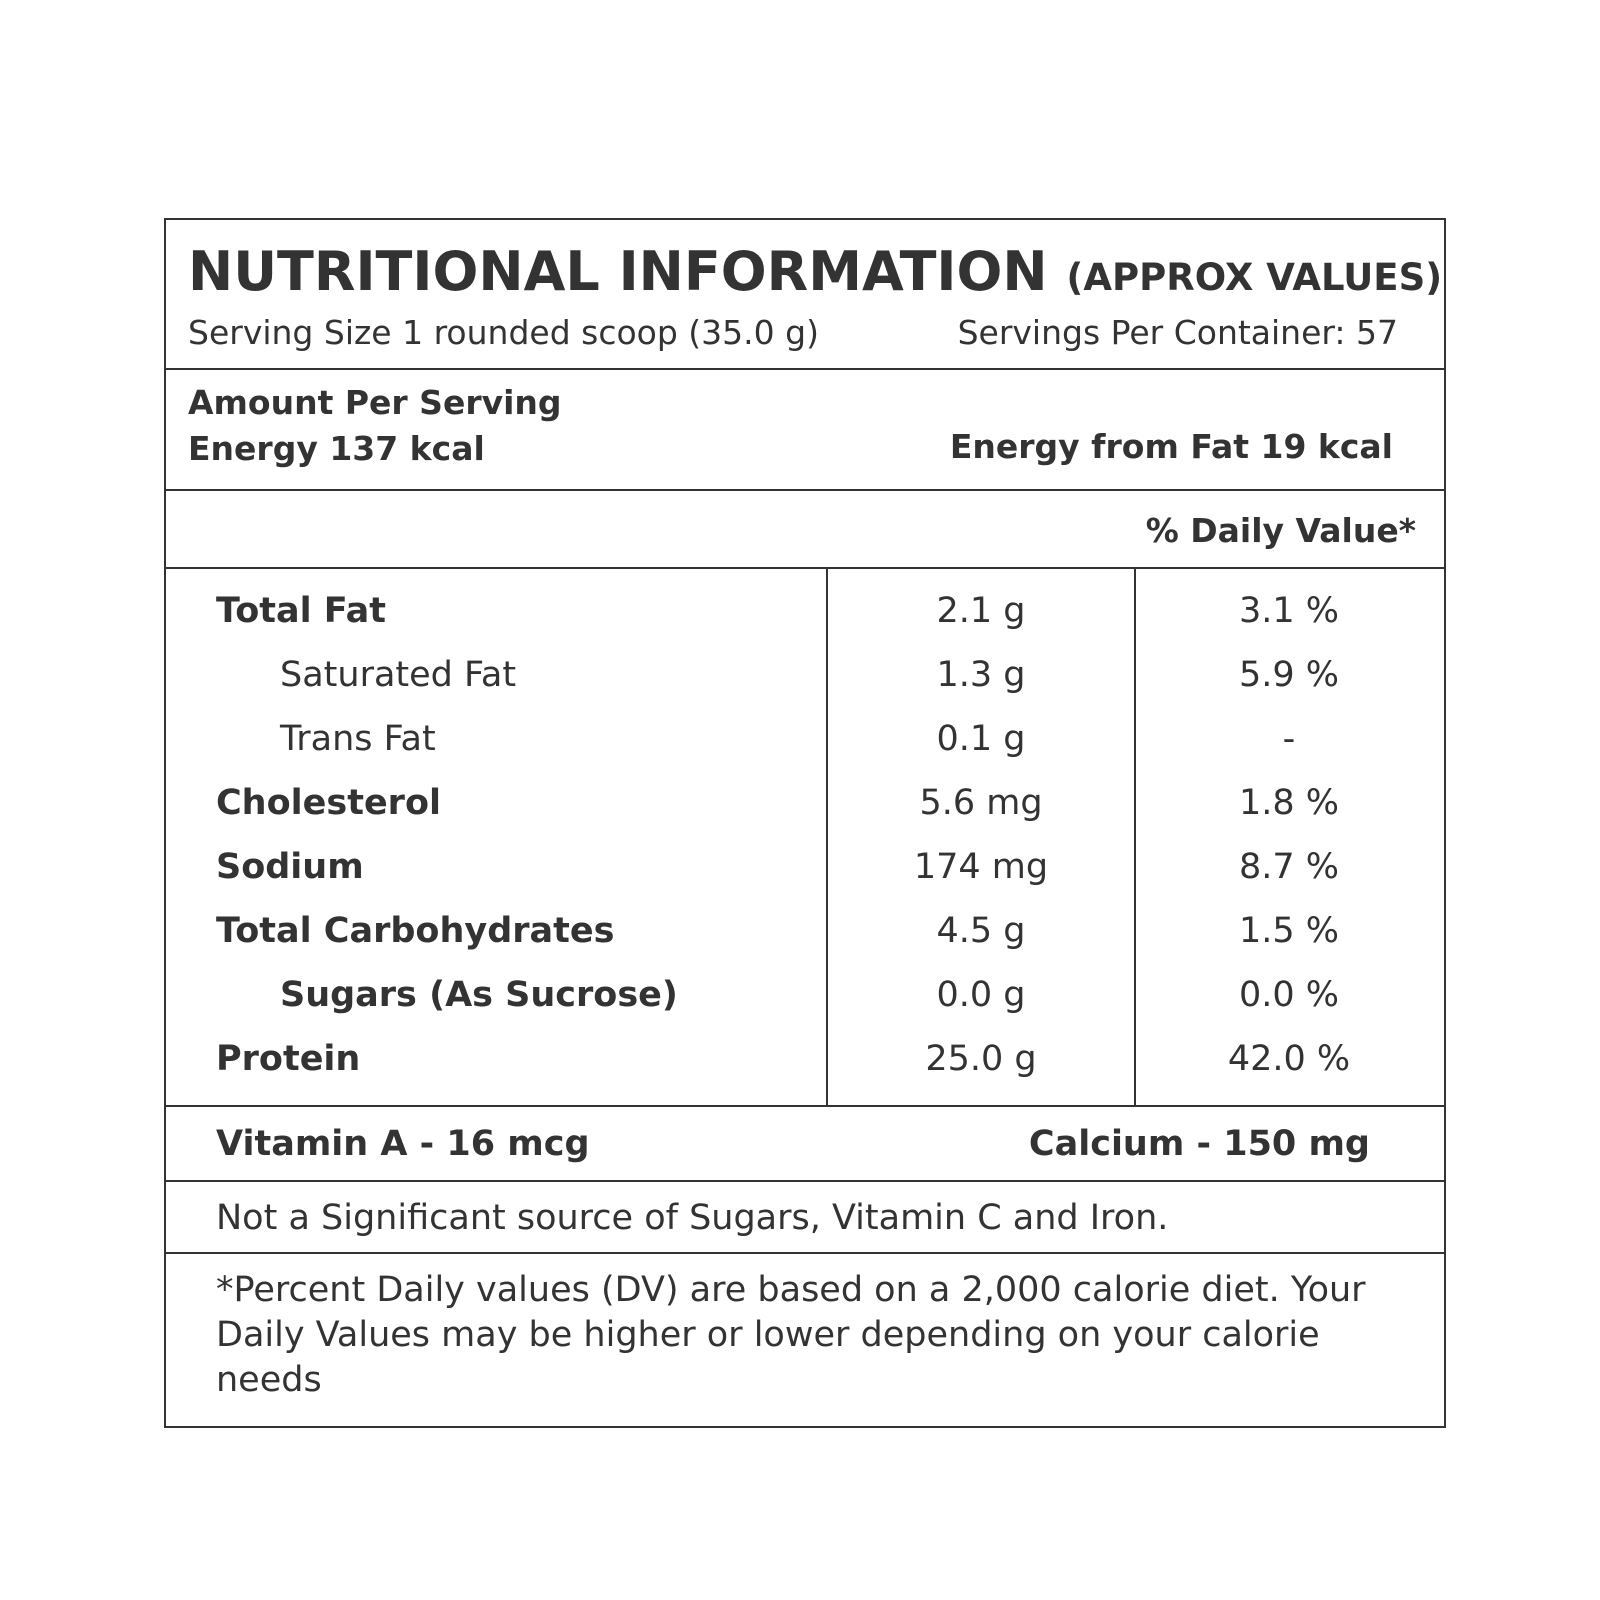 The height and width of the screenshot is (1600, 1600). I want to click on daily-value: 1.5 %, so click(1289, 931).